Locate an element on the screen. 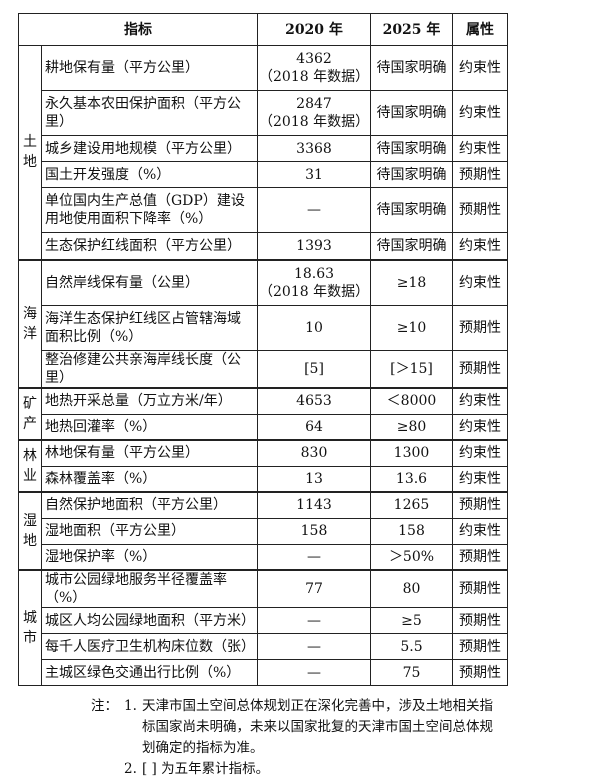 The height and width of the screenshot is (780, 600). table-row: 城乡建设用地规模（平方公里） 3368 待国家明确 约束性 is located at coordinates (263, 148).